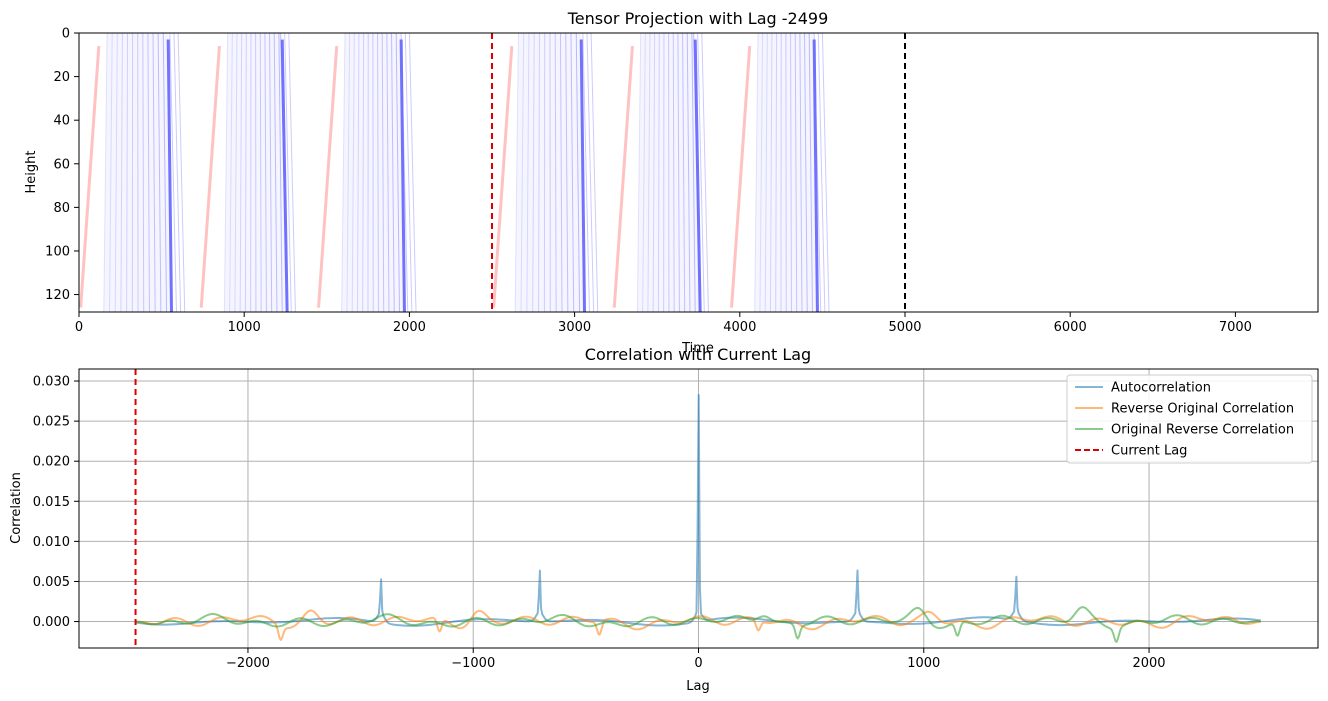  I want to click on x-tick-label: 2000, so click(409, 327).